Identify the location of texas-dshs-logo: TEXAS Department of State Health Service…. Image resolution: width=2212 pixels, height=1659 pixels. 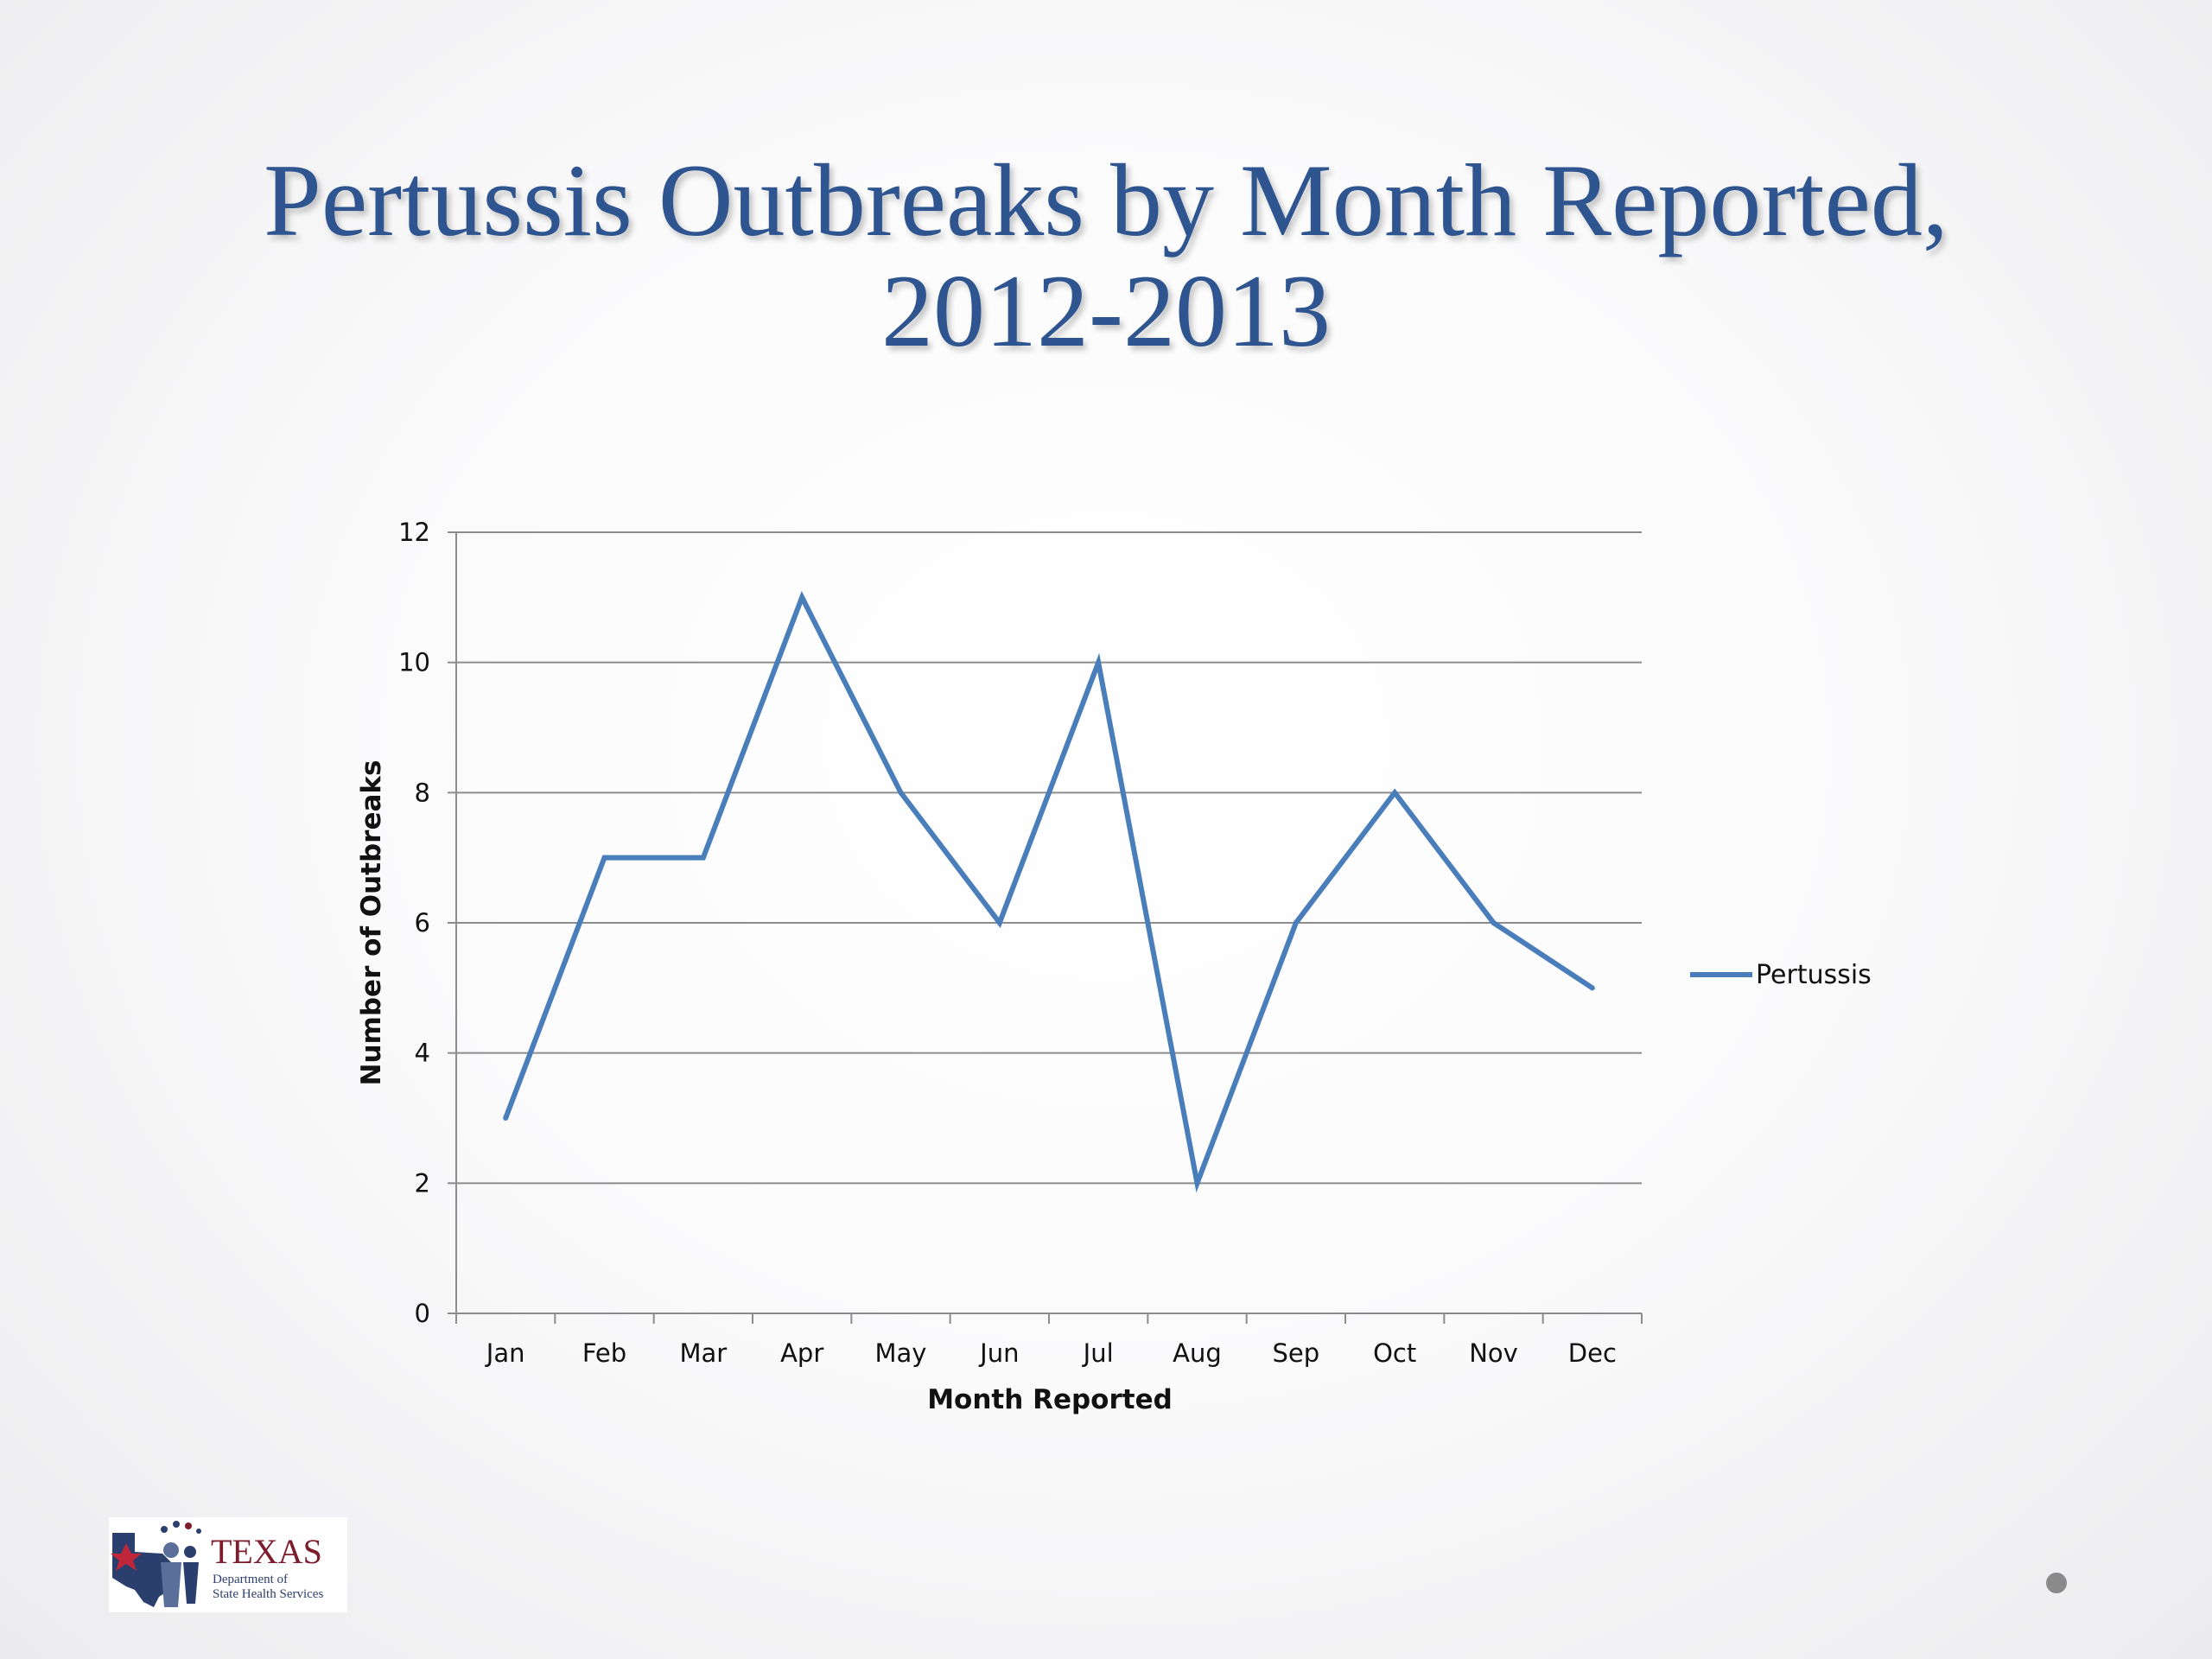
(228, 1564).